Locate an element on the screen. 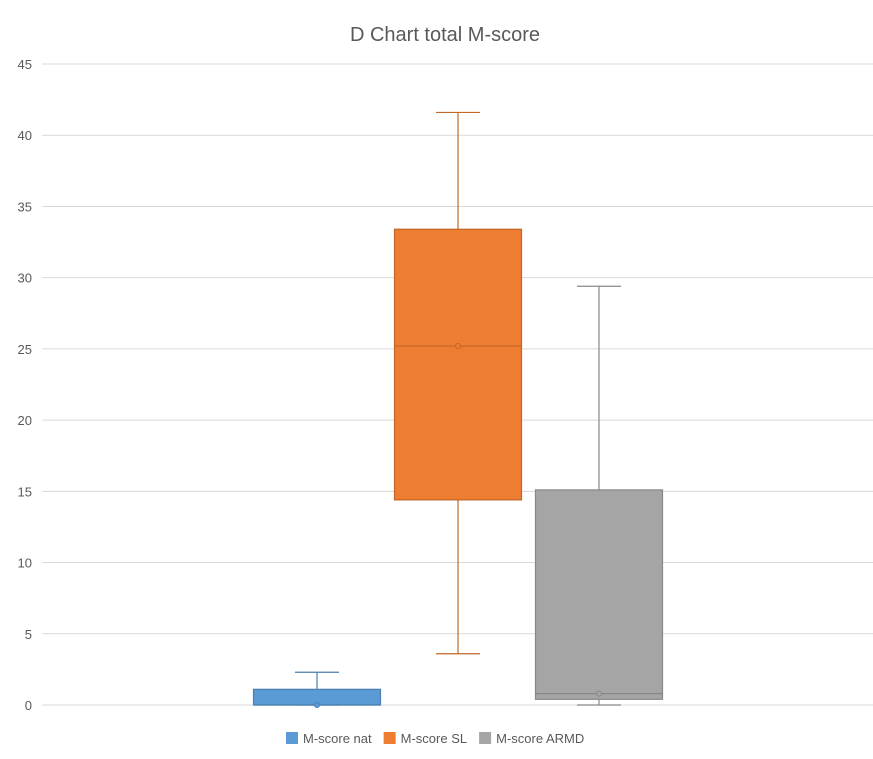 Image resolution: width=873 pixels, height=759 pixels. y-tick-label: 5 is located at coordinates (28, 634).